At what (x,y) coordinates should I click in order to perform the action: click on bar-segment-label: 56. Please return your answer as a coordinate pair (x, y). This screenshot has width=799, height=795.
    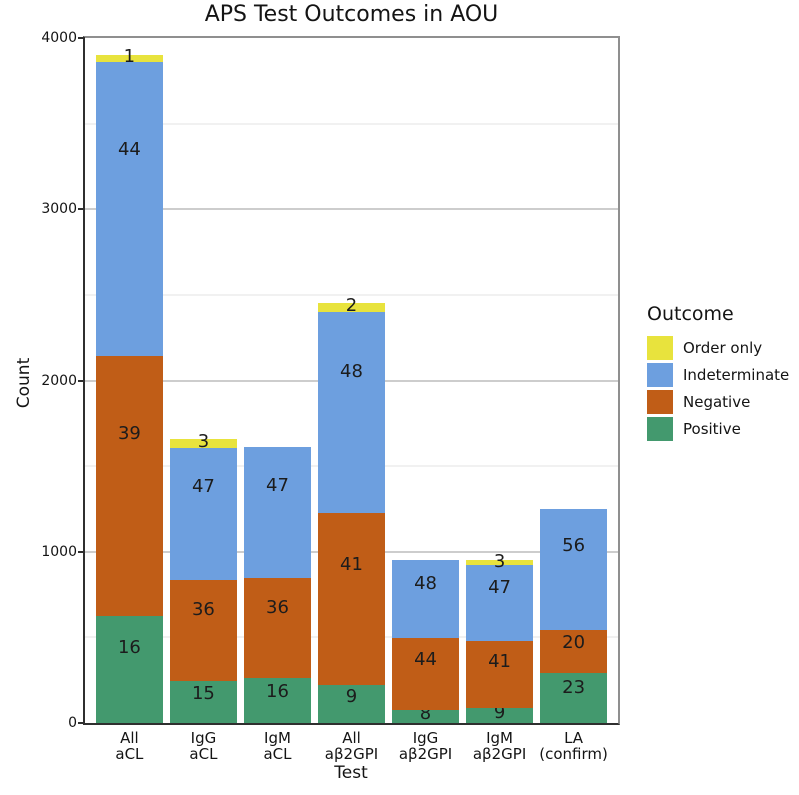
    Looking at the image, I should click on (574, 545).